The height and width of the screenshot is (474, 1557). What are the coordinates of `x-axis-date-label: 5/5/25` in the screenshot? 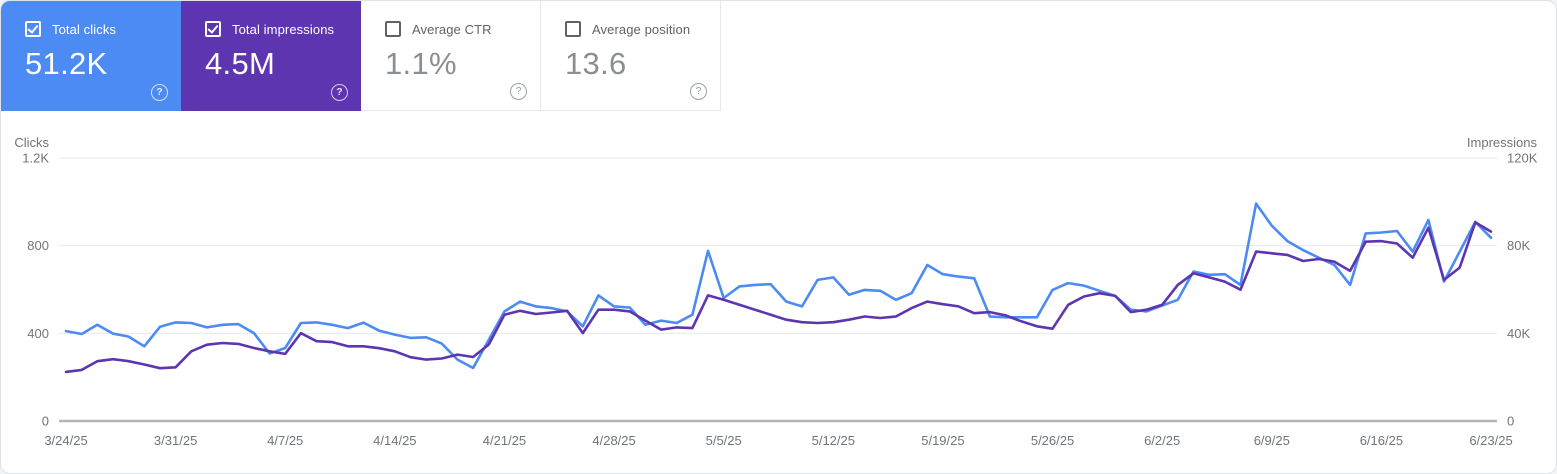 It's located at (724, 440).